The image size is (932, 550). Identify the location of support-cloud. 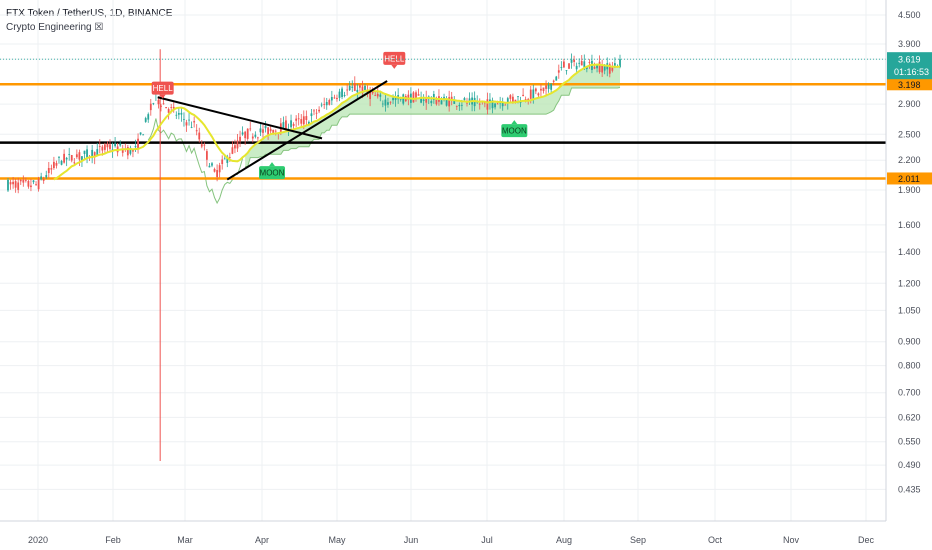
(432, 115).